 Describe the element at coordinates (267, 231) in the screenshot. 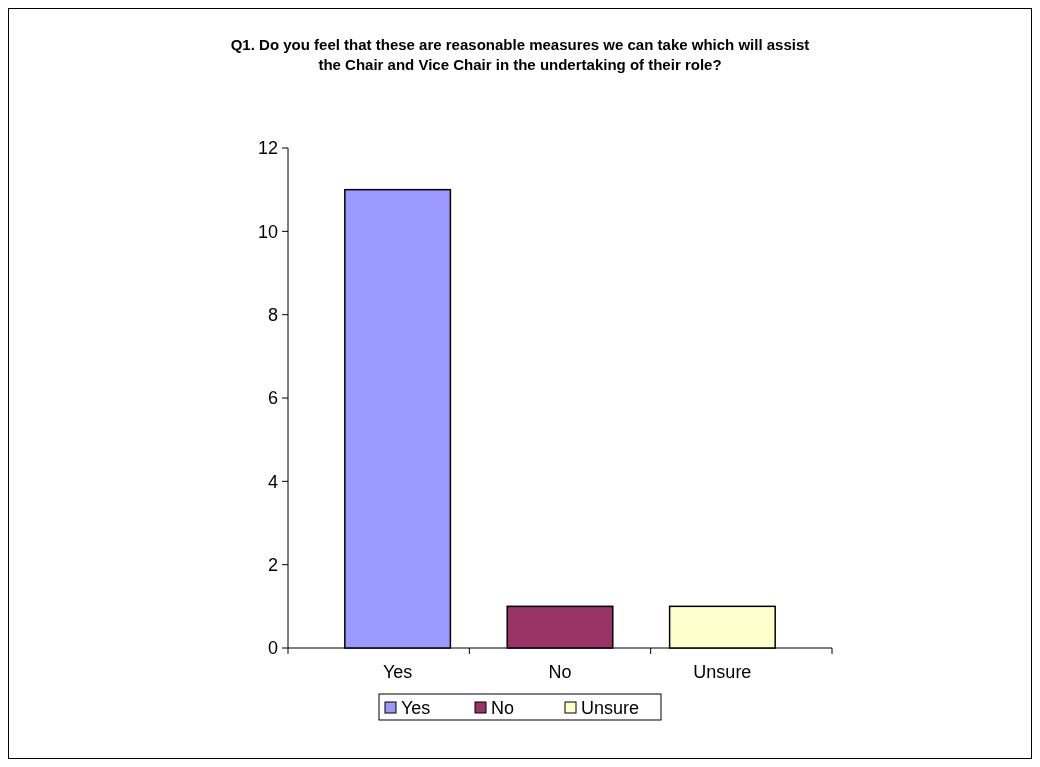

I see `y-tick-label: 10` at that location.